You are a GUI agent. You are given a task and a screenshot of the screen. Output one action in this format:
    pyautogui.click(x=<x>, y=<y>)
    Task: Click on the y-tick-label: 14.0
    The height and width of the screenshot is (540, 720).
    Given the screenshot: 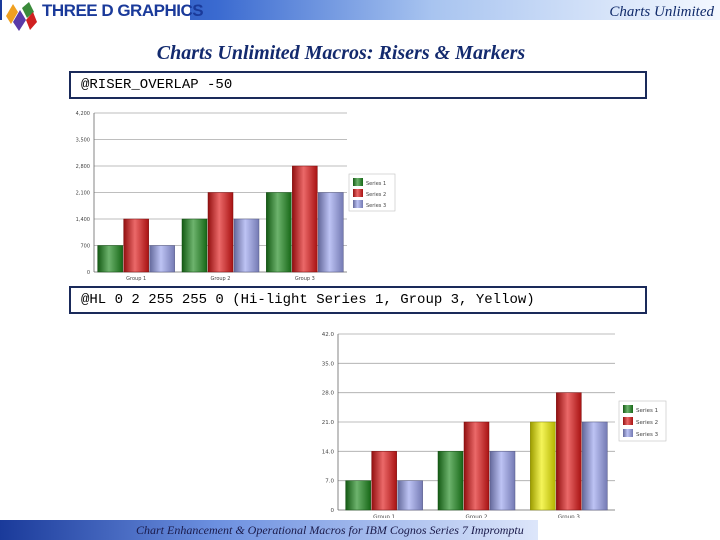 What is the action you would take?
    pyautogui.click(x=328, y=452)
    